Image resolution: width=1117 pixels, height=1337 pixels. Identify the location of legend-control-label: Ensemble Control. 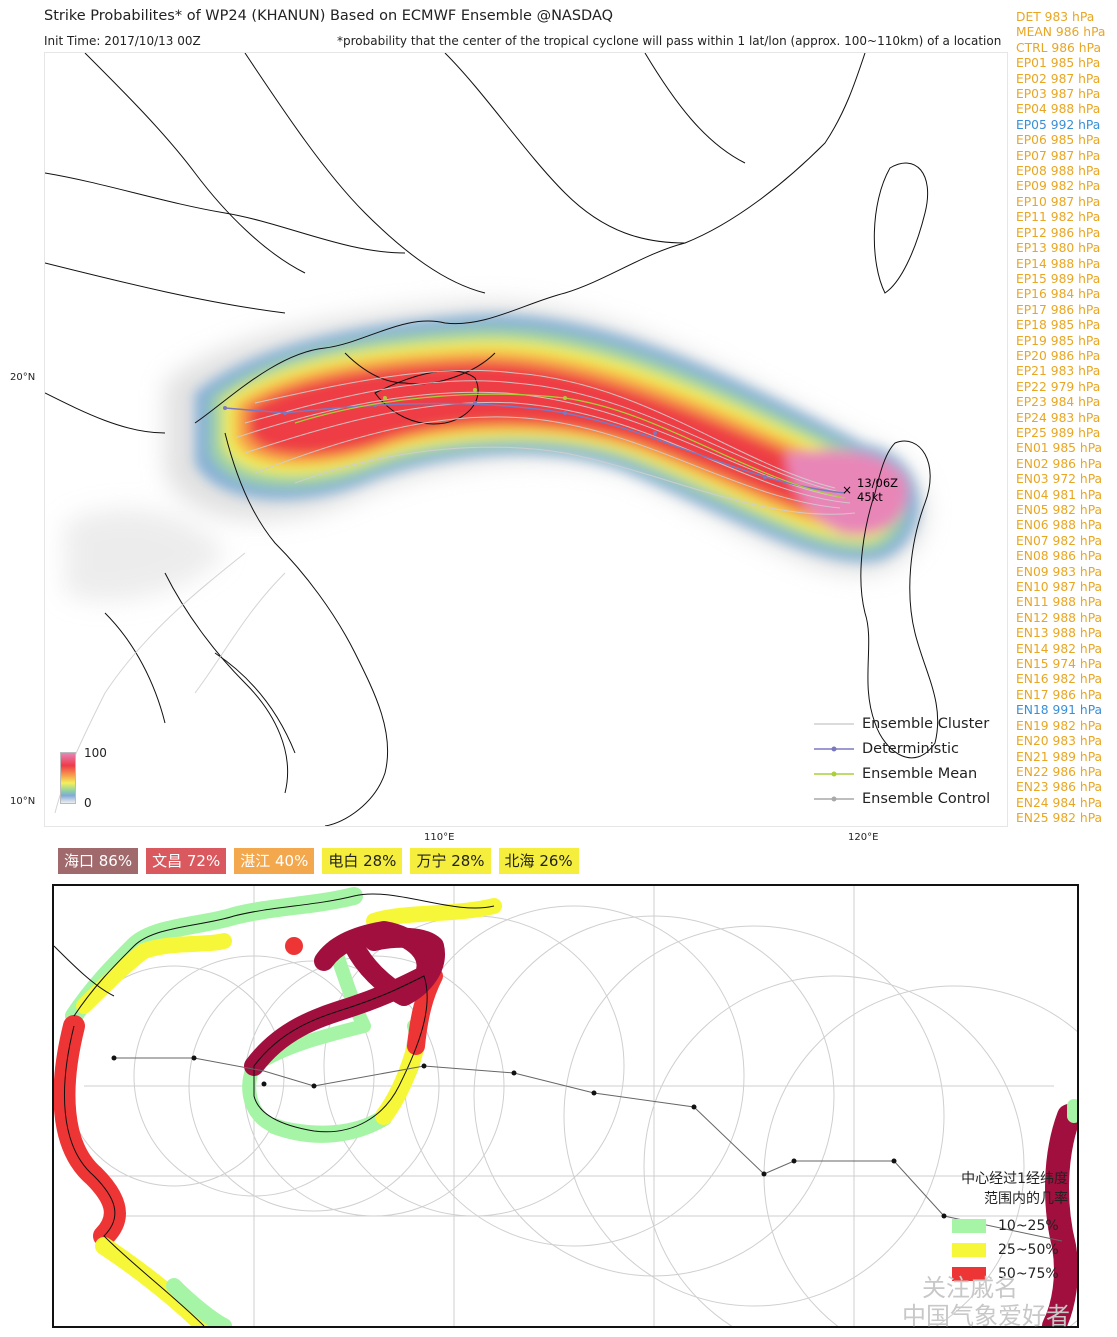
(926, 798).